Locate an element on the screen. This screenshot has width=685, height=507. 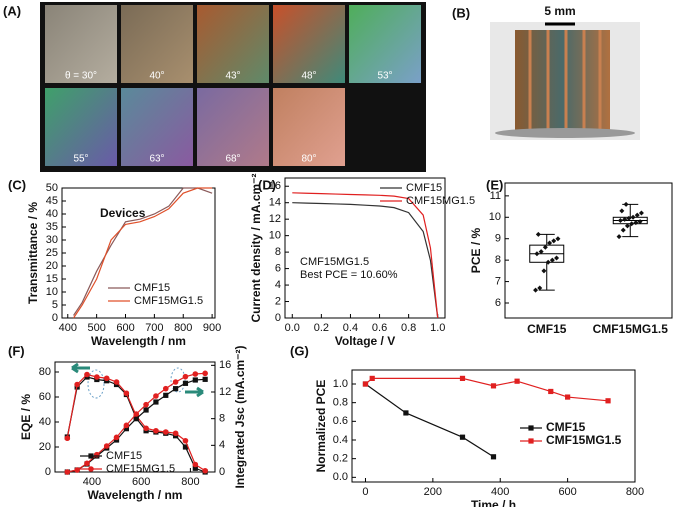
plot-frame is located at coordinates (365, 248).